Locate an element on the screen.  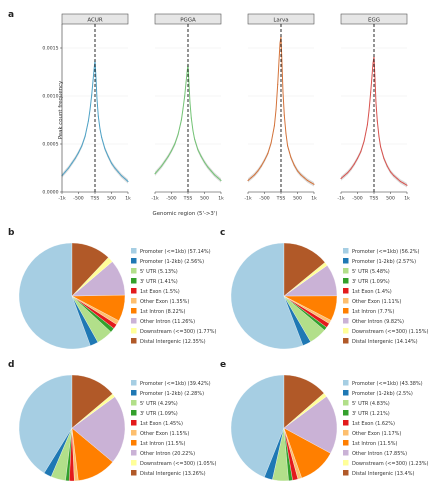
y-tick-label: 0.0005 is located at coordinates (50, 145).